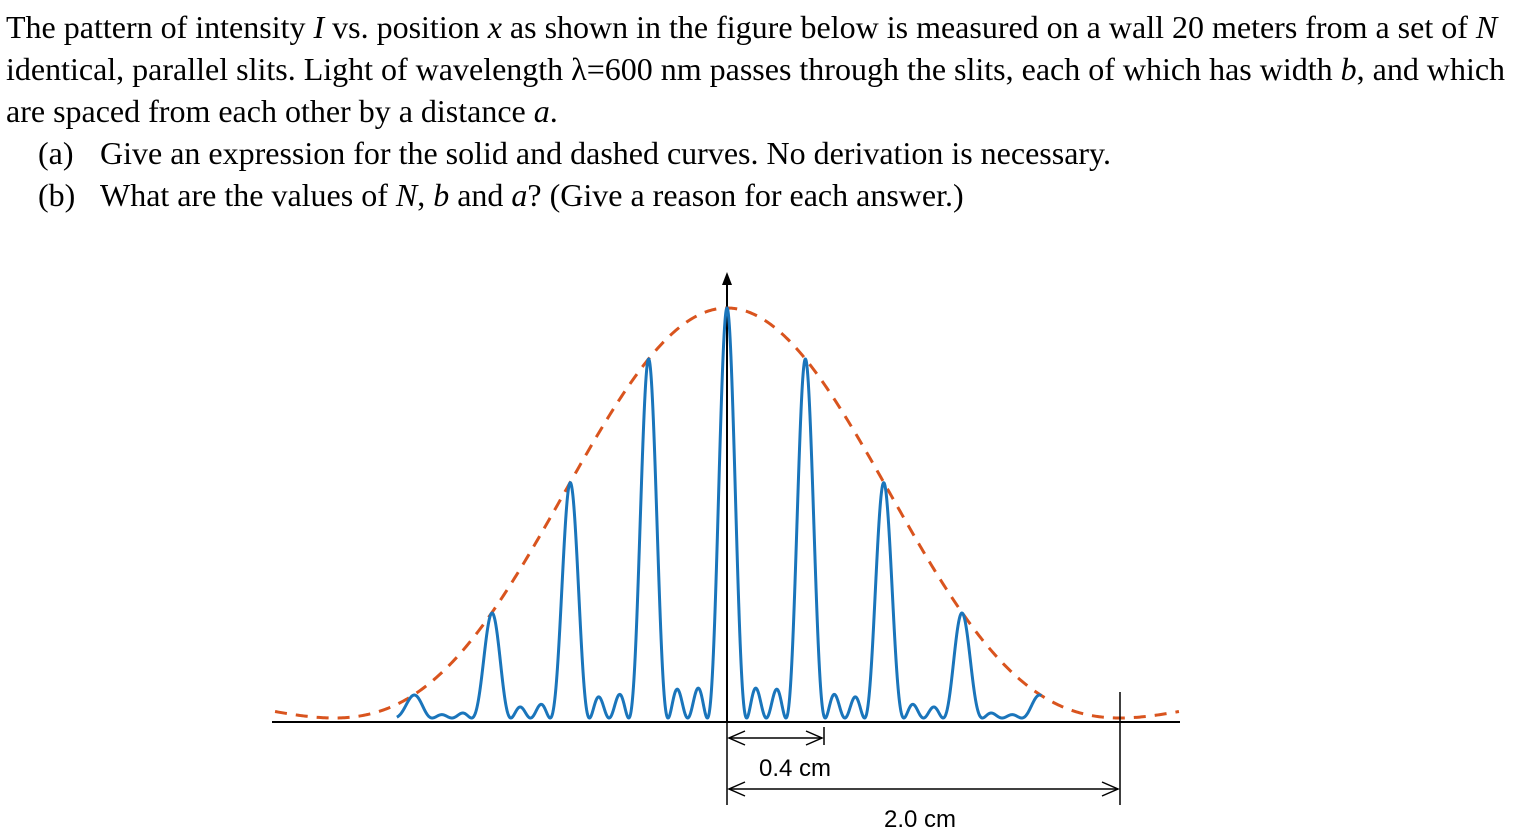 This screenshot has height=830, width=1520. What do you see at coordinates (56, 153) in the screenshot?
I see `part-a-label: (a)` at bounding box center [56, 153].